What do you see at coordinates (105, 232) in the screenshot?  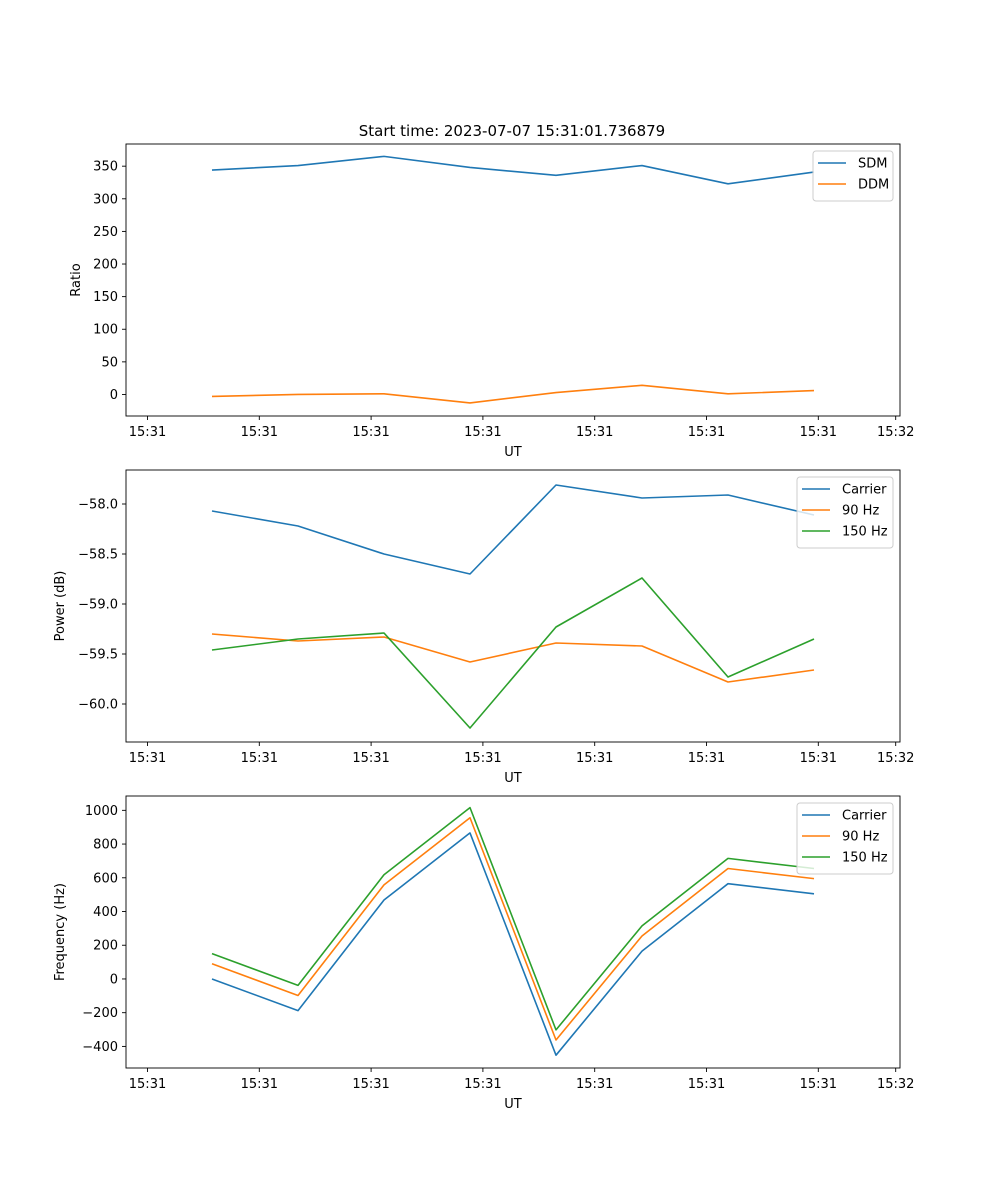 I see `y-tick-label: 250` at bounding box center [105, 232].